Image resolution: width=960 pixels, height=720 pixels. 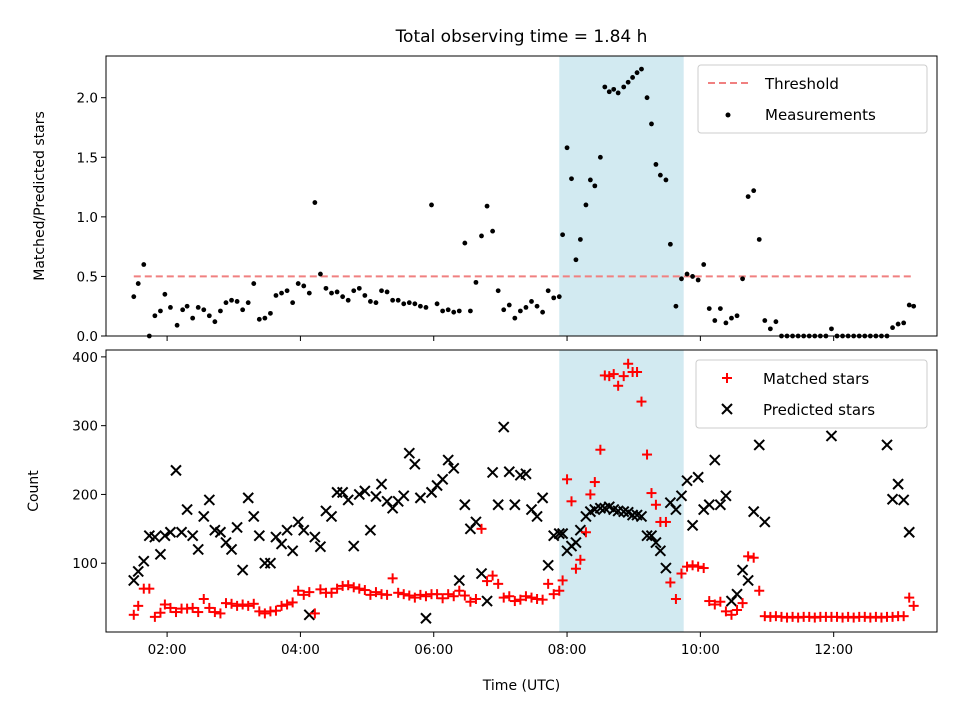 I want to click on x-tick-label: 02:00, so click(x=167, y=650).